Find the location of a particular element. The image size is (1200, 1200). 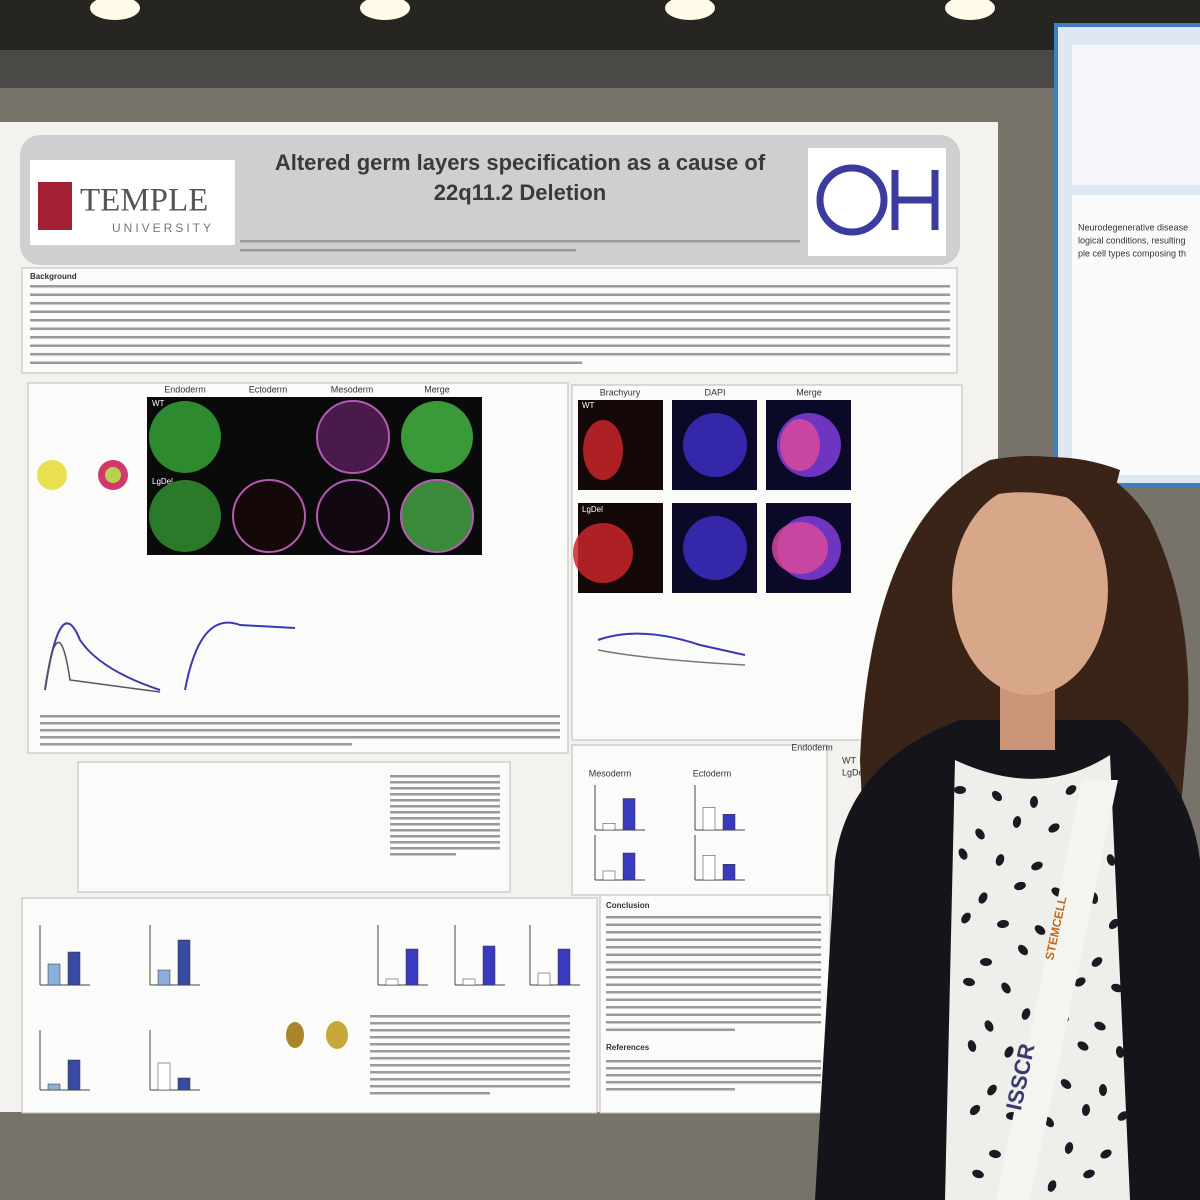

row-label: LgDel is located at coordinates (592, 509).